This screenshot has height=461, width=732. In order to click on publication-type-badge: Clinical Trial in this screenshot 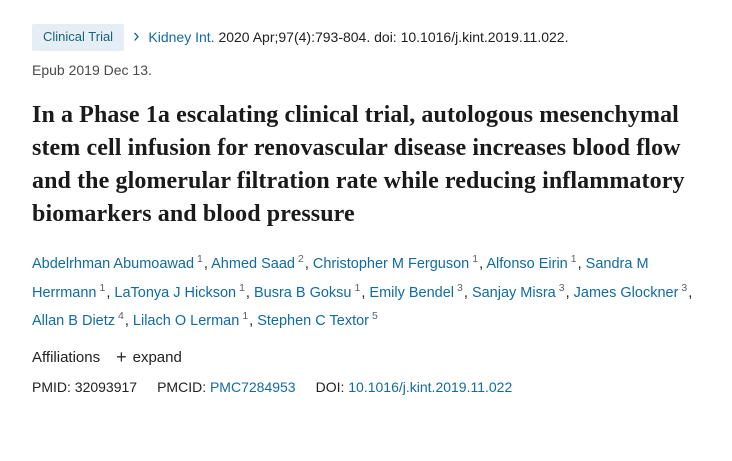, I will do `click(78, 37)`.